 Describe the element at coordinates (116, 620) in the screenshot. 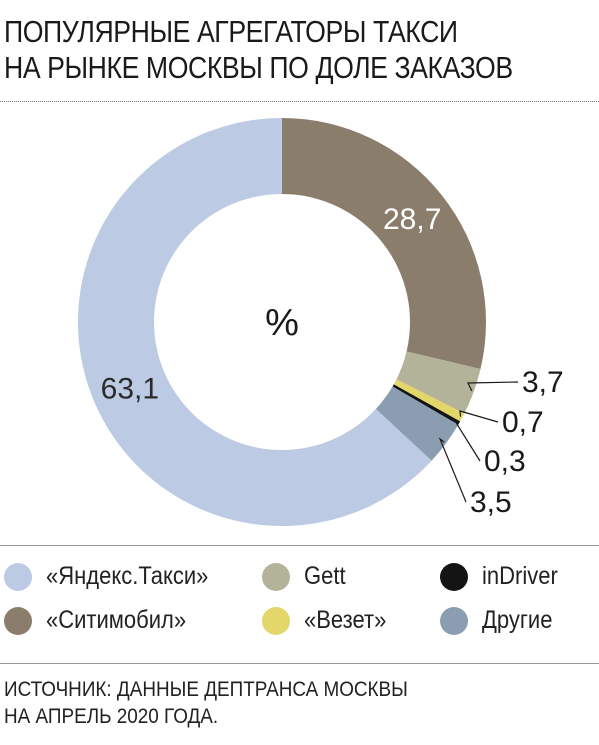

I see `legend-label: «Ситимобил»` at that location.